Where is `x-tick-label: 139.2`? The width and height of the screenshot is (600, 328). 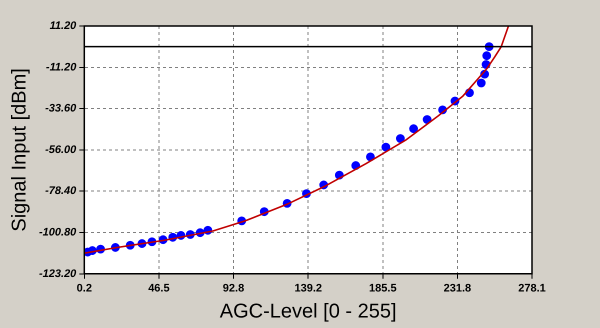
x-tick-label: 139.2 is located at coordinates (308, 288).